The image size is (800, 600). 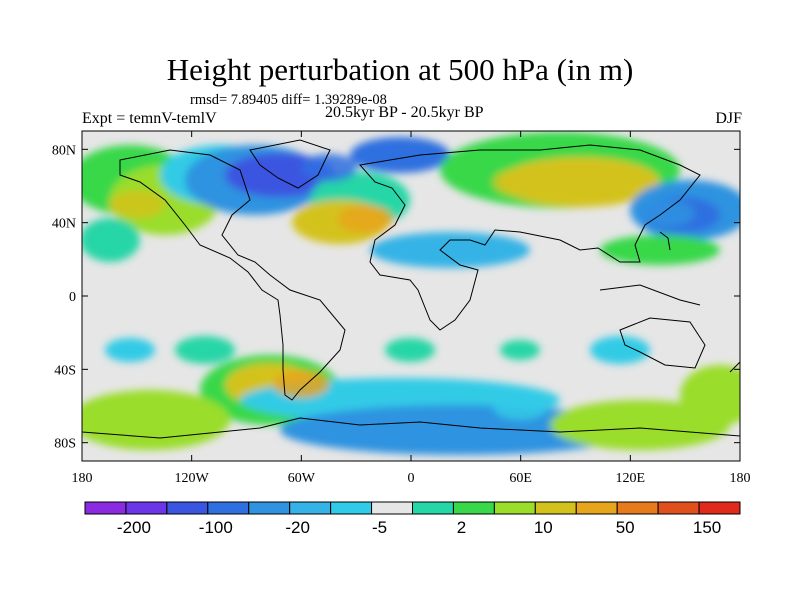 I want to click on lon-tick-label: 120W, so click(x=192, y=478).